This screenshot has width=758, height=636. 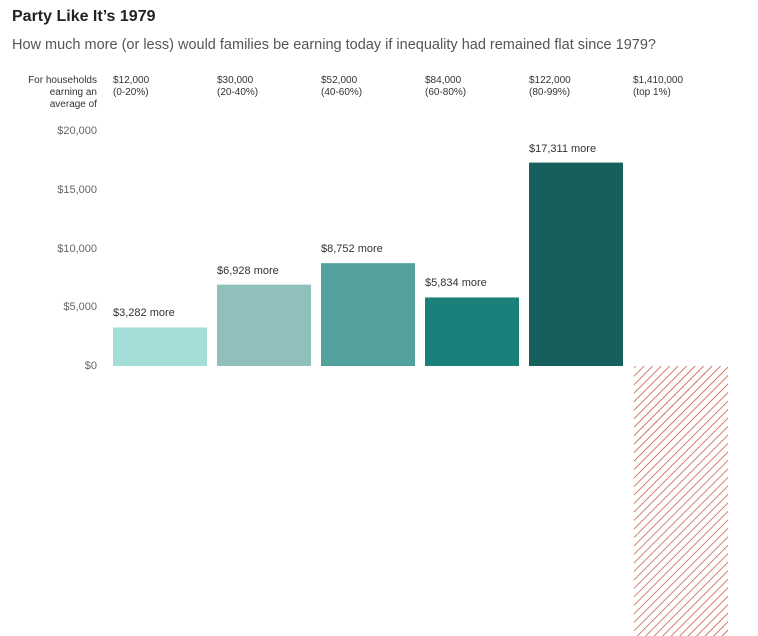 I want to click on bar-value-label: $6,928 more, so click(x=248, y=270).